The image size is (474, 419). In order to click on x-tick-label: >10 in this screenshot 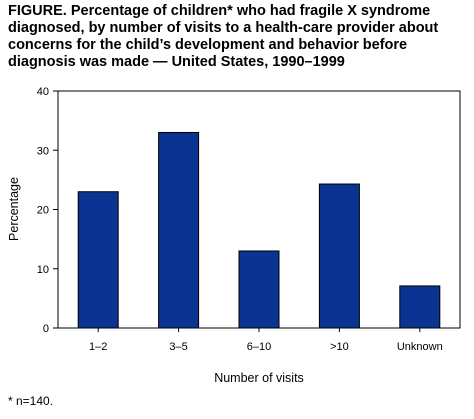, I will do `click(339, 347)`.